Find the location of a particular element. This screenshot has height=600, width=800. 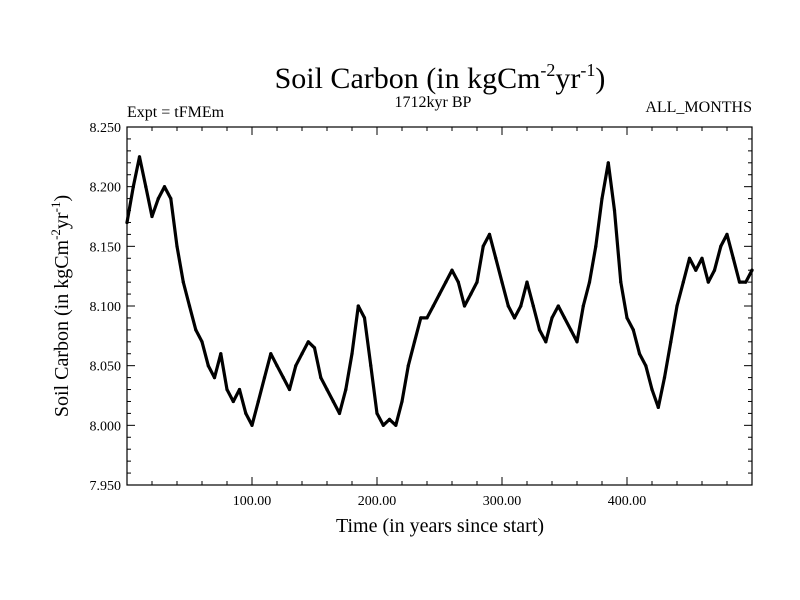

x-axis-label: Time (in years since start) is located at coordinates (440, 526).